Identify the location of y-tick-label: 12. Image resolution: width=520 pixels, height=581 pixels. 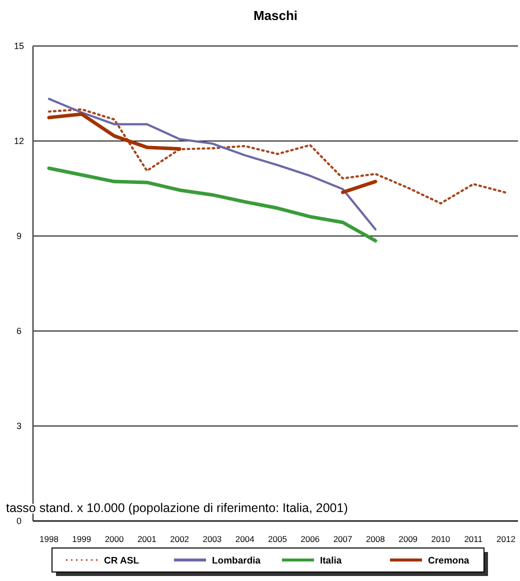
(19, 141).